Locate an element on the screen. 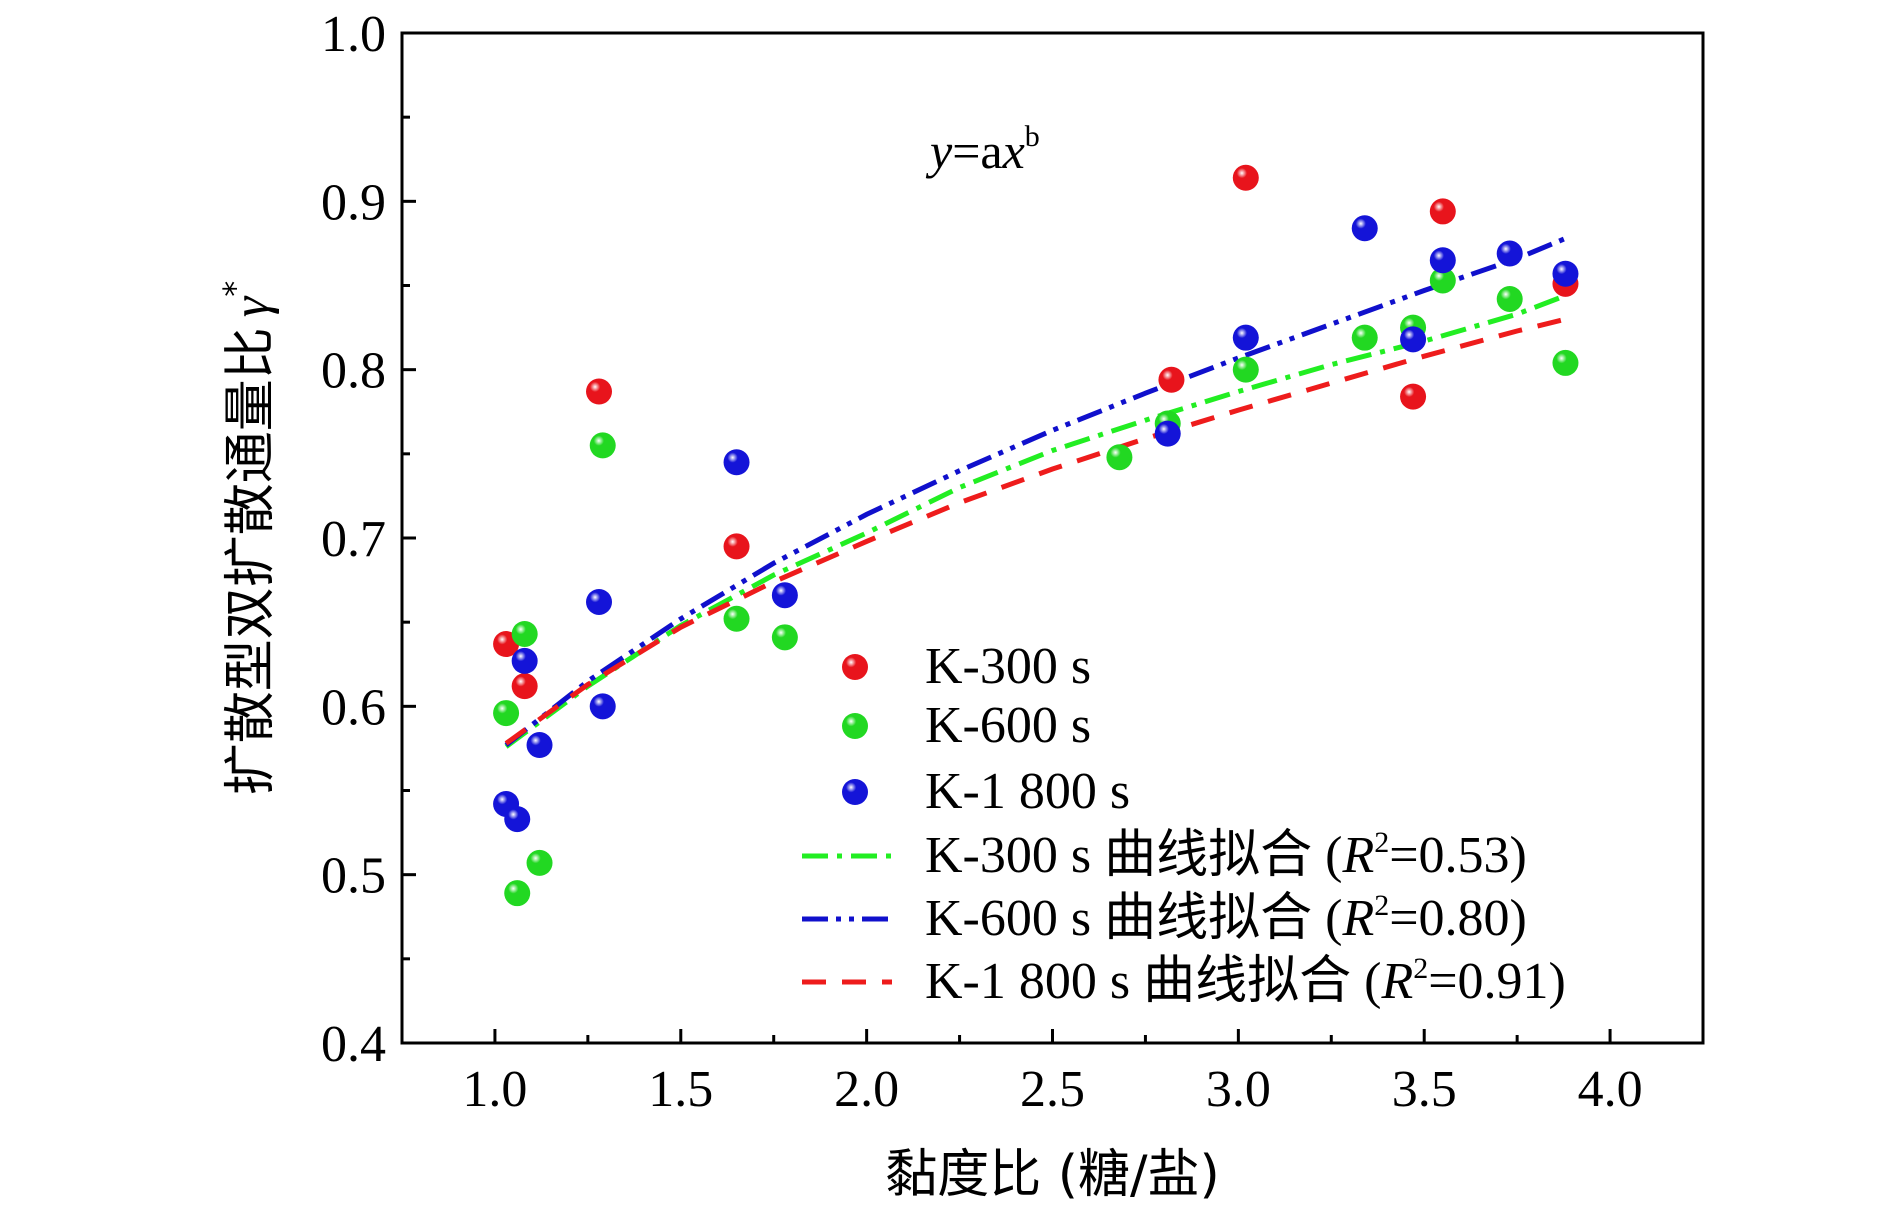 This screenshot has width=1890, height=1206. legend-label: K-300 s 曲线拟合 (R2=0.53) is located at coordinates (1226, 855).